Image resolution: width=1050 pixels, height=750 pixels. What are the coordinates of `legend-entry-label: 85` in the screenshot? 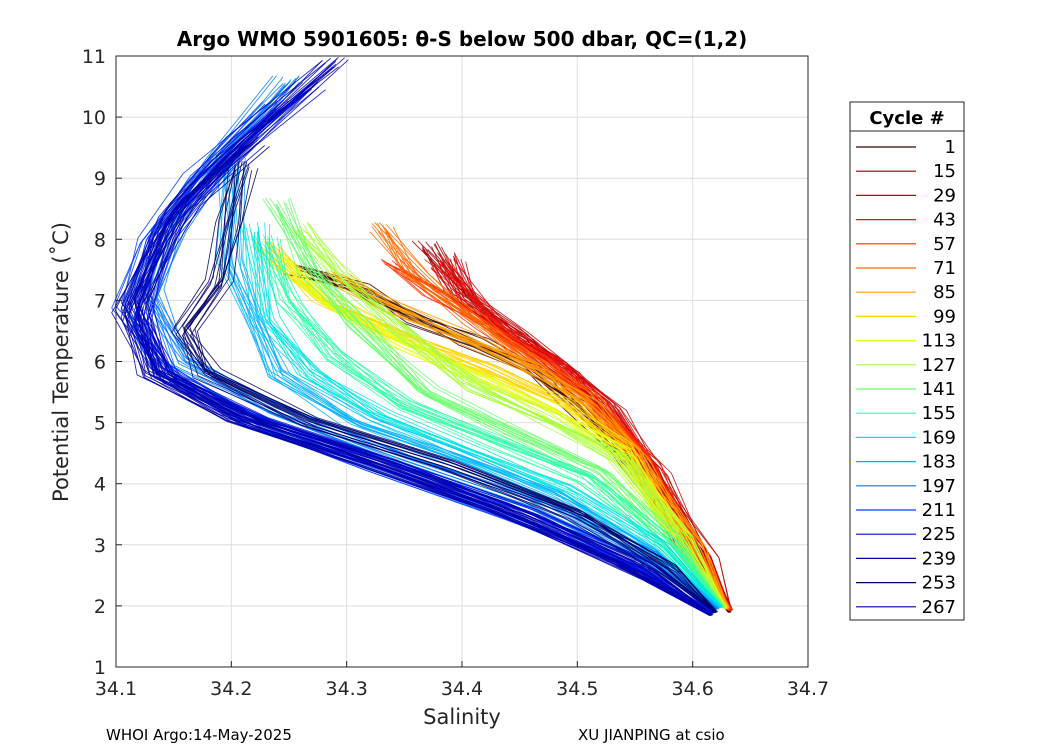 It's located at (944, 292).